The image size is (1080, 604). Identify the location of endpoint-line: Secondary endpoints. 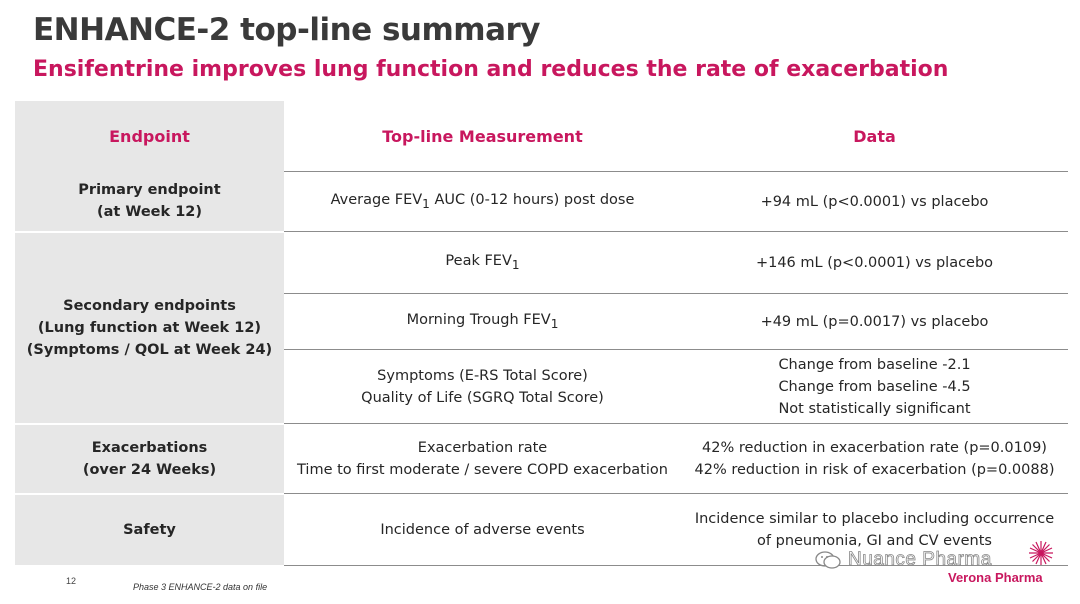
(149, 305).